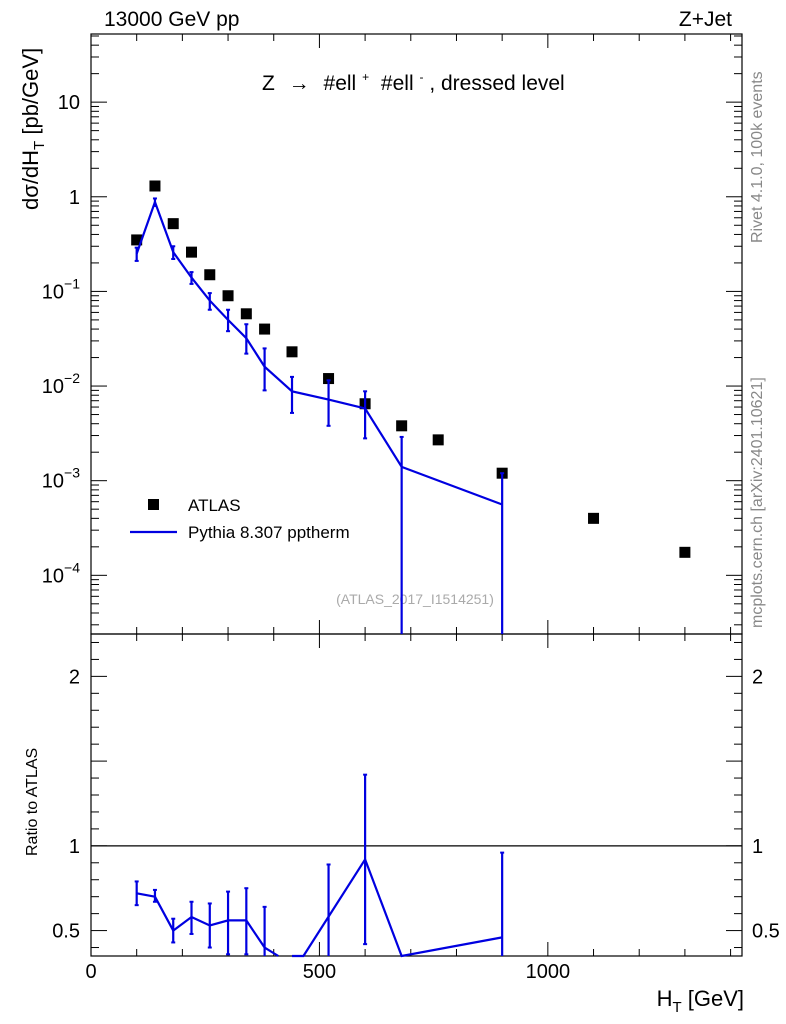 This screenshot has height=1024, width=786. What do you see at coordinates (397, 83) in the screenshot?
I see `subtitle-lep2: #ell` at bounding box center [397, 83].